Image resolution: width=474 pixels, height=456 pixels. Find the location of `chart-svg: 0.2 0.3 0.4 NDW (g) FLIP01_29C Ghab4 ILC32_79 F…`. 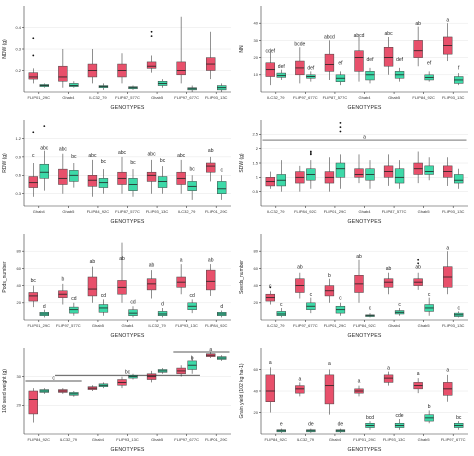

chart-svg: 0.2 0.3 0.4 NDW (g) FLIP01_29C Ghab4 ILC32_79 F… is located at coordinates (116, 58).